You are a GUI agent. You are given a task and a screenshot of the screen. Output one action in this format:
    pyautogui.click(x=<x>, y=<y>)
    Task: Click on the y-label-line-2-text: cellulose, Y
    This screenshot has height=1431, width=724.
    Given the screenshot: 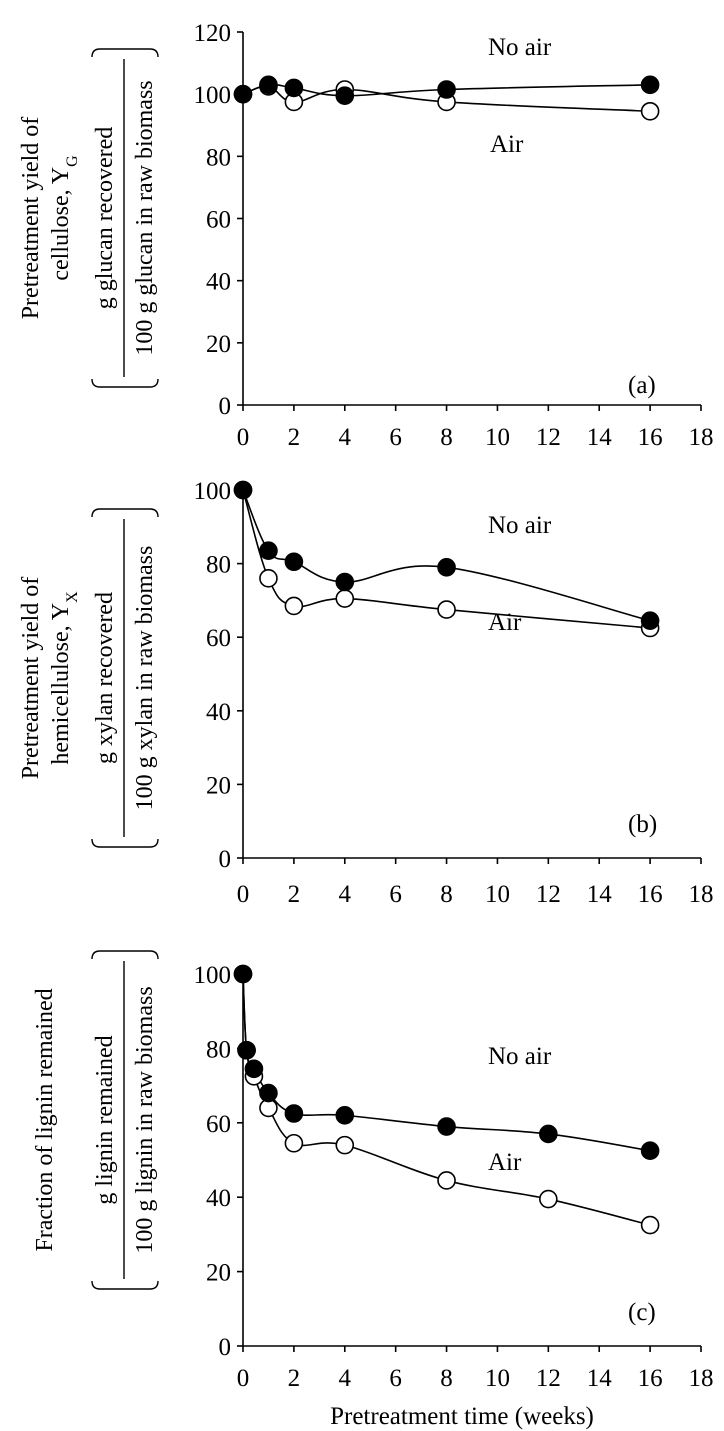 What is the action you would take?
    pyautogui.click(x=61, y=224)
    